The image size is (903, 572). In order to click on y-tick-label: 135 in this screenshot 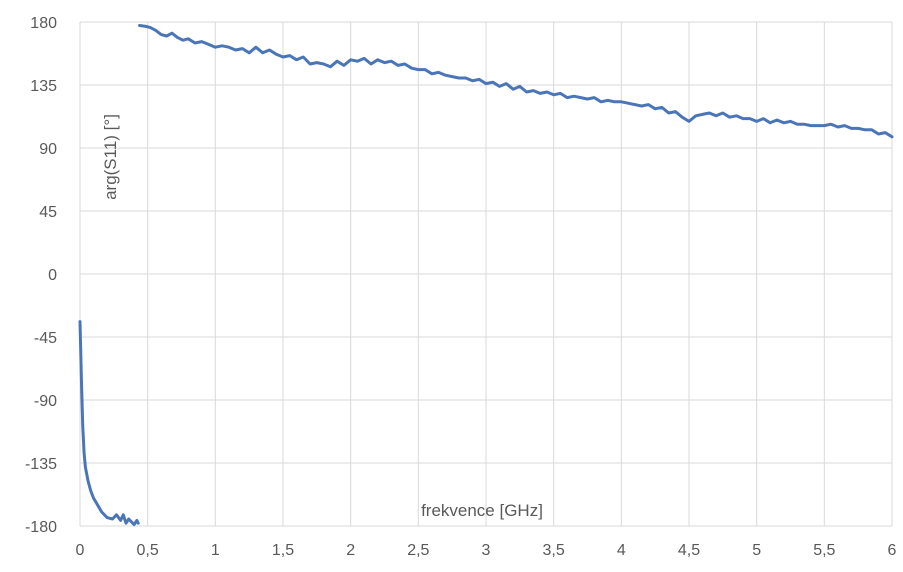, I will do `click(43, 86)`.